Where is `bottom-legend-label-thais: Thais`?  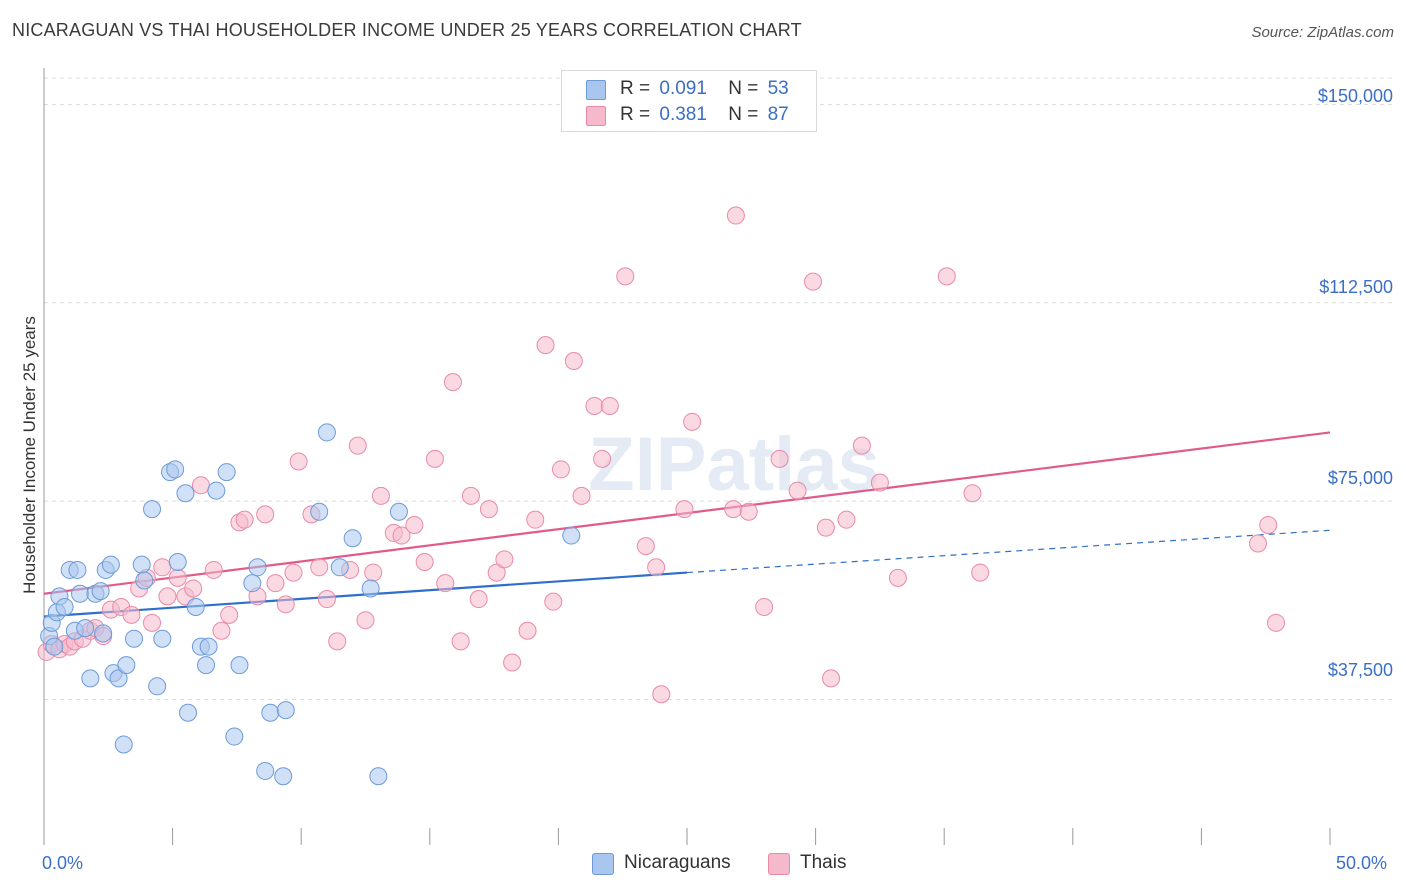
bottom-legend-label-thais: Thais is located at coordinates (823, 862).